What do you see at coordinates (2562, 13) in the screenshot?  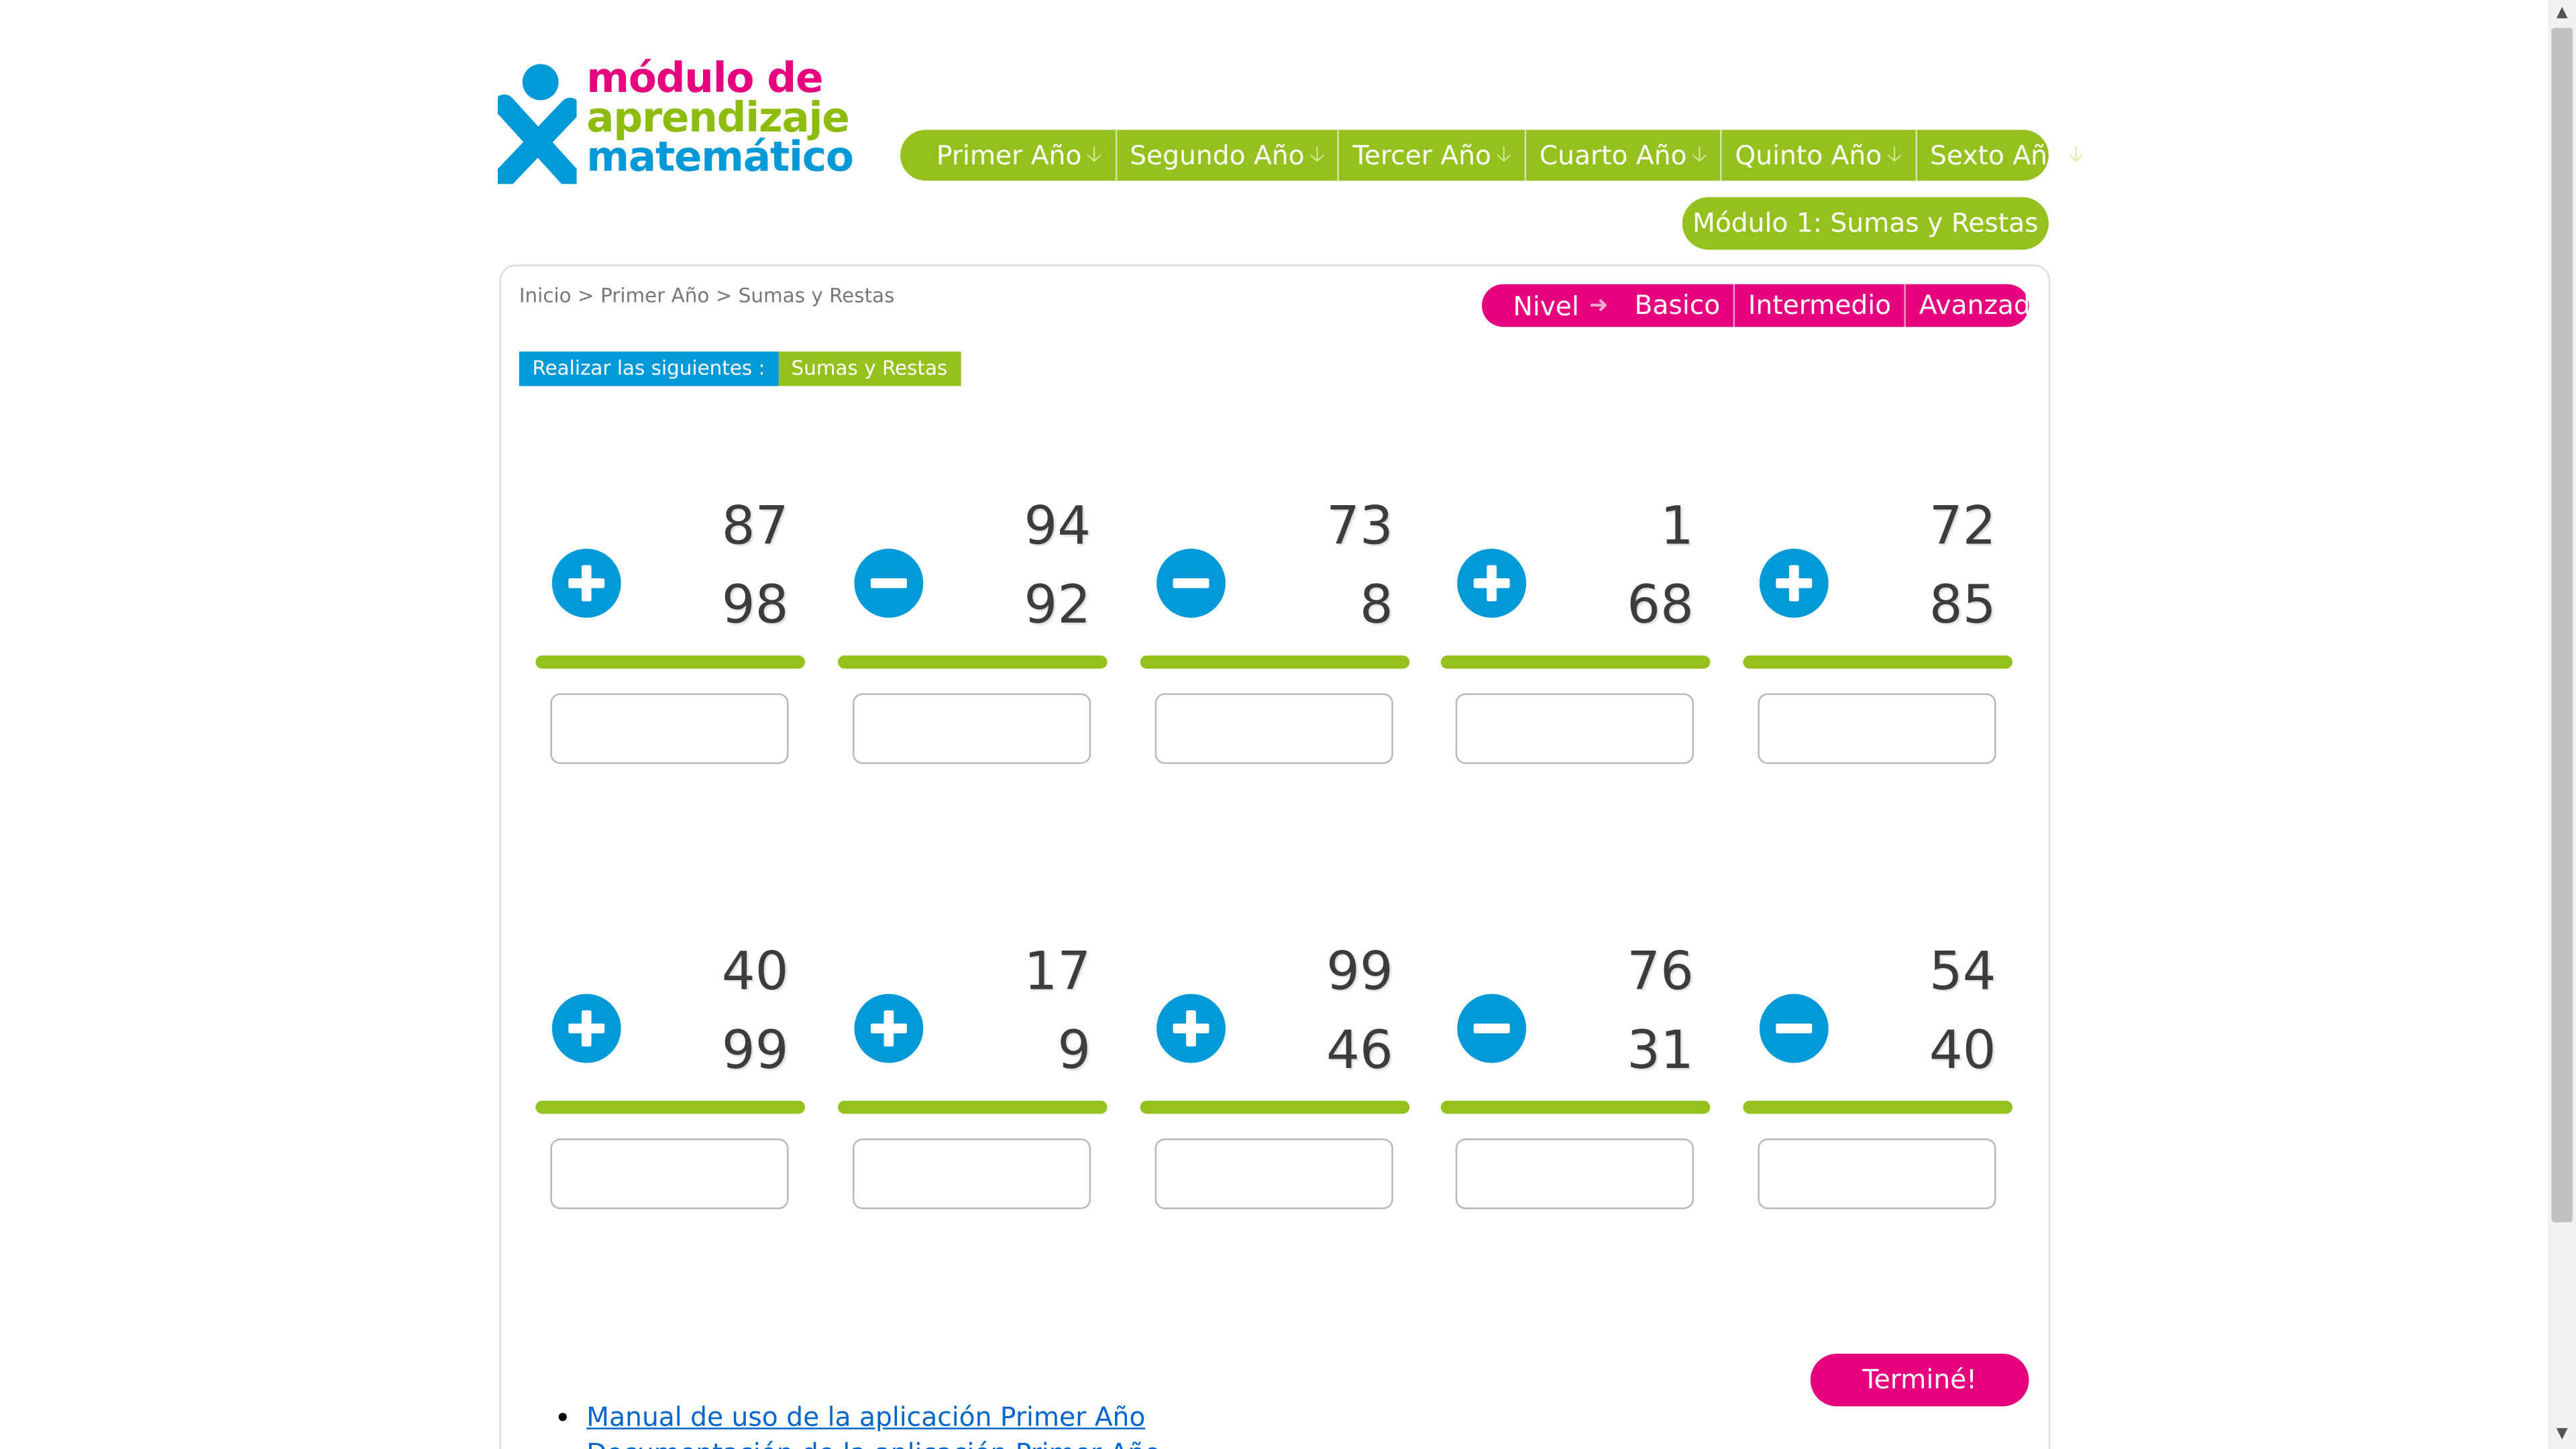 I see `scroll-up-icon: ▲` at bounding box center [2562, 13].